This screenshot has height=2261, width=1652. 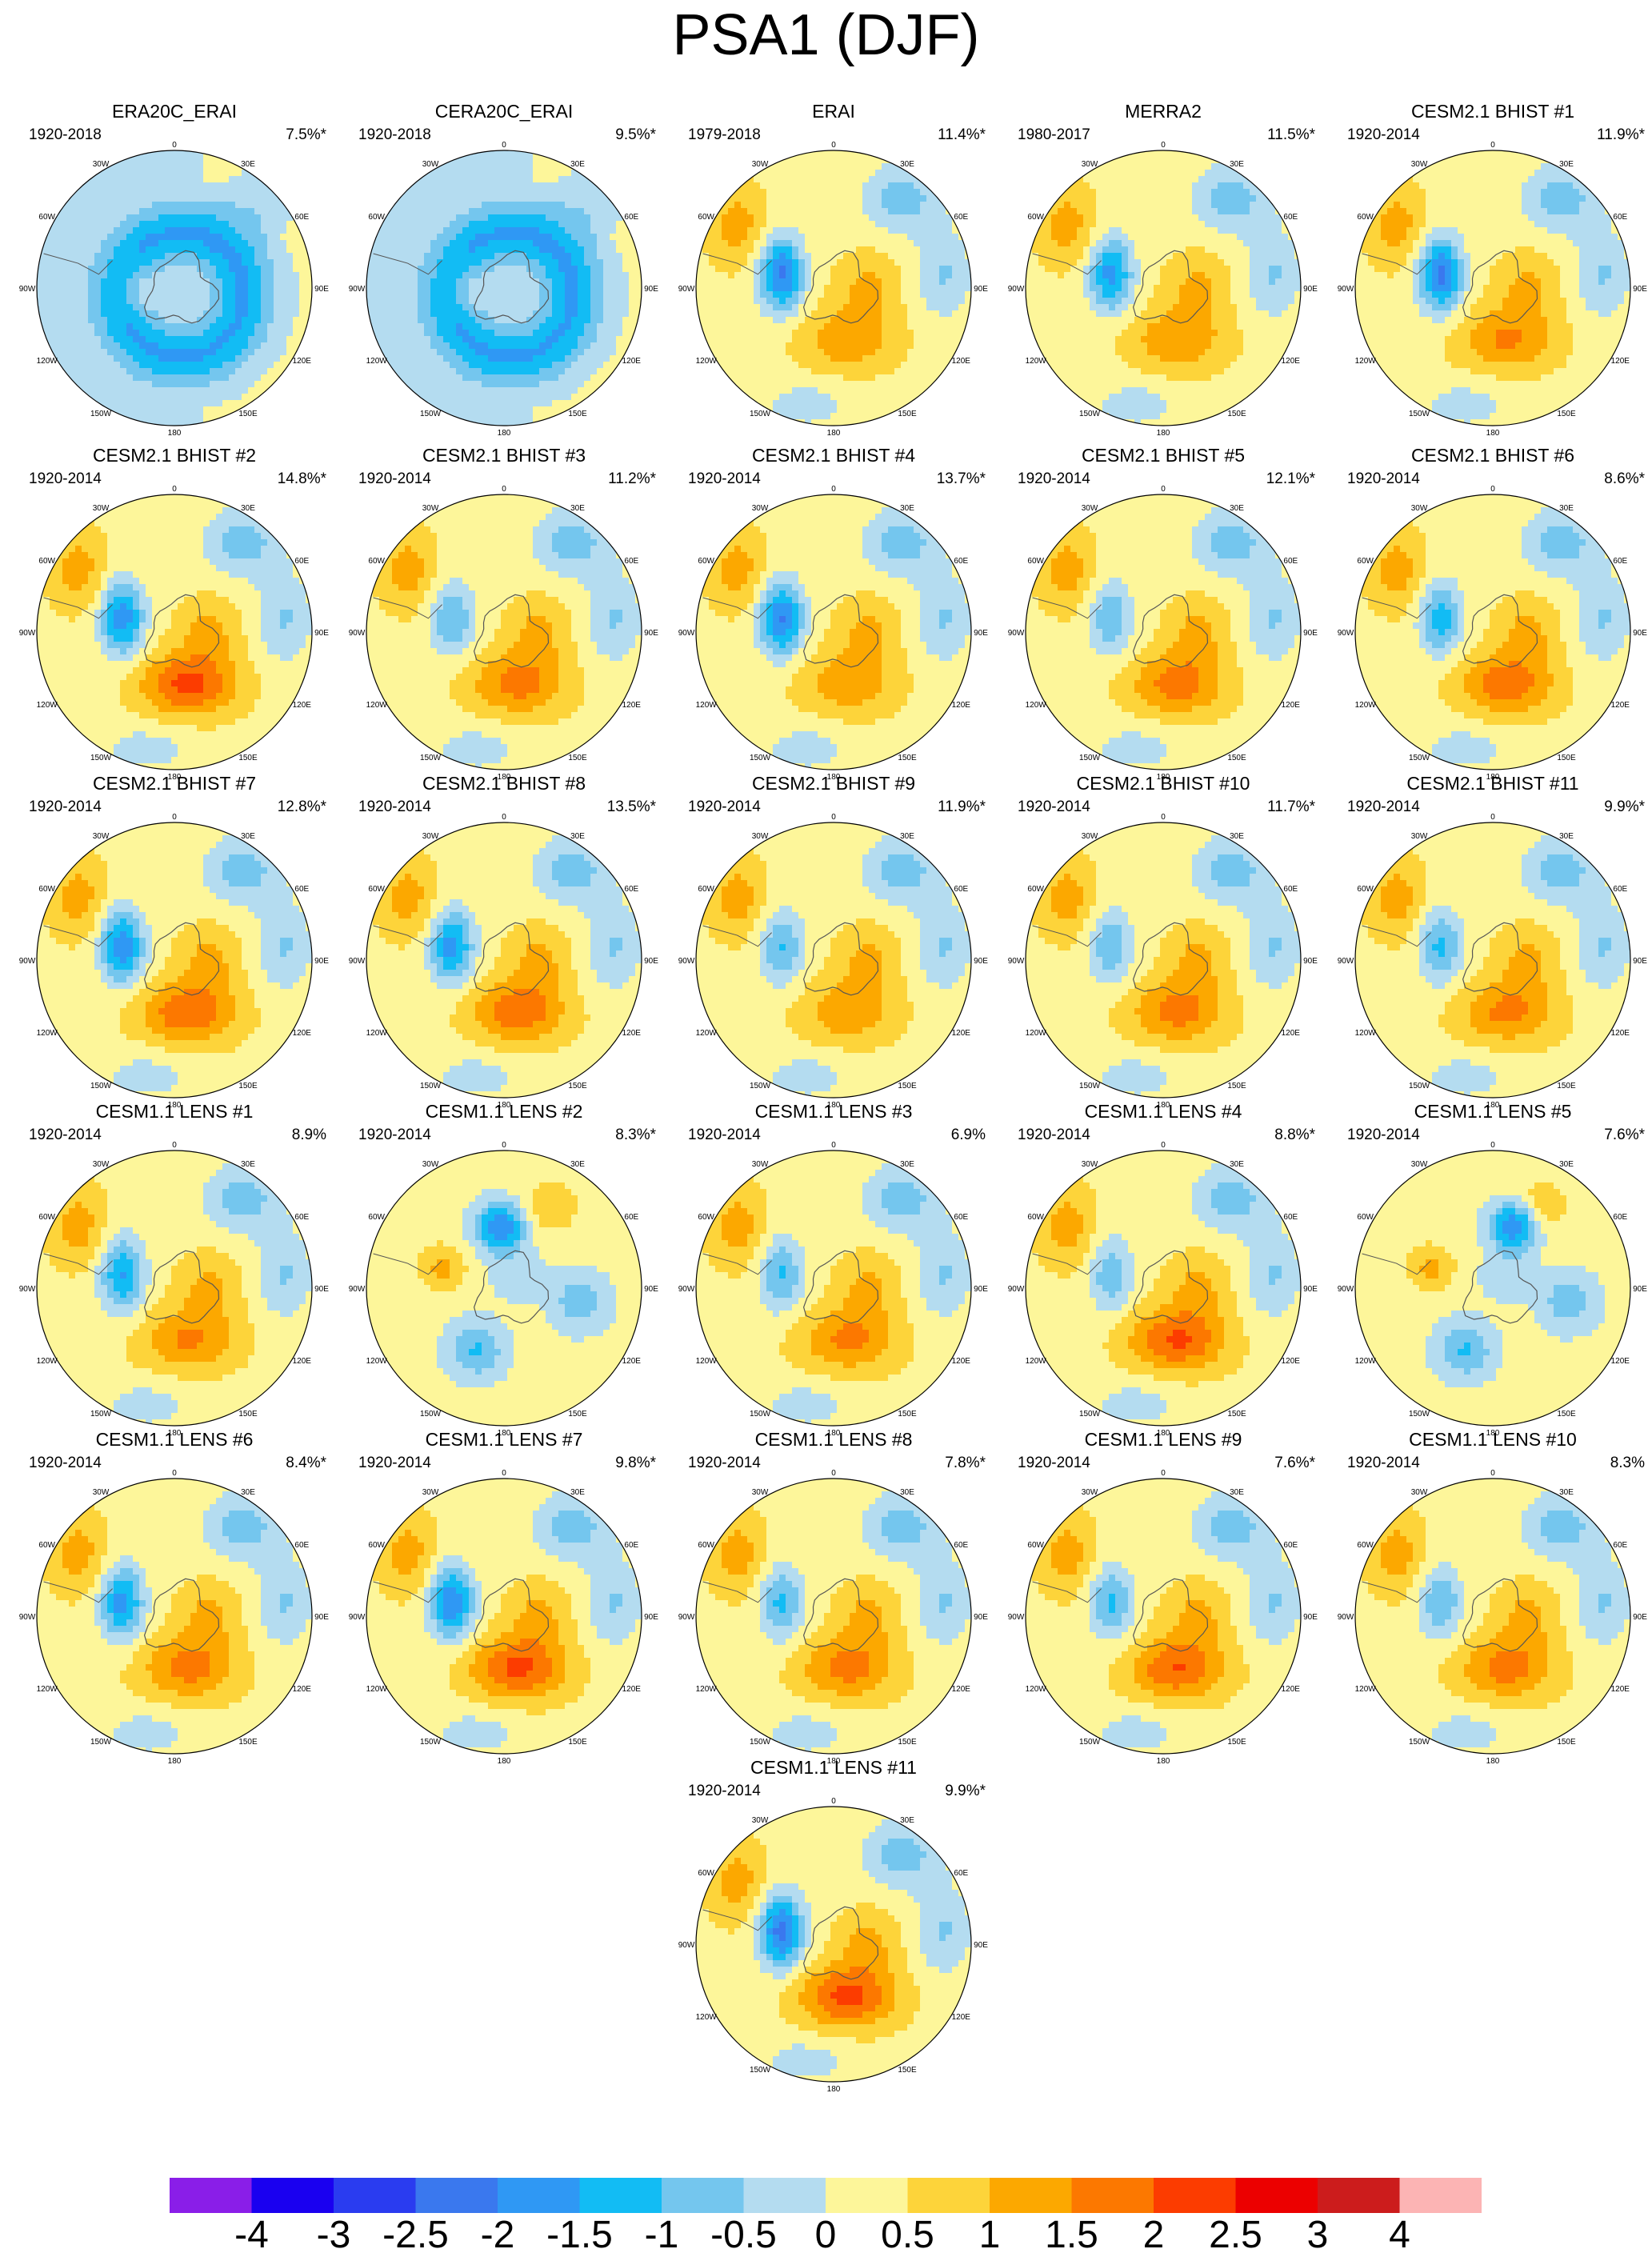 What do you see at coordinates (416, 2236) in the screenshot?
I see `colorbar-tick: -2.5` at bounding box center [416, 2236].